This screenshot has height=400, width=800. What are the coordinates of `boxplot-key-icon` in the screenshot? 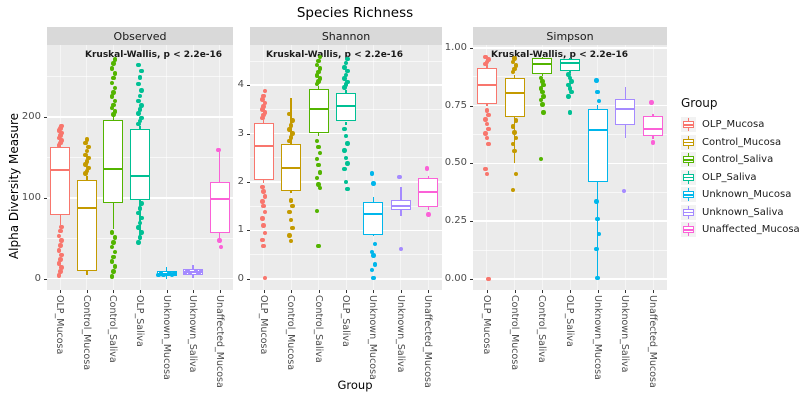 It's located at (688, 124).